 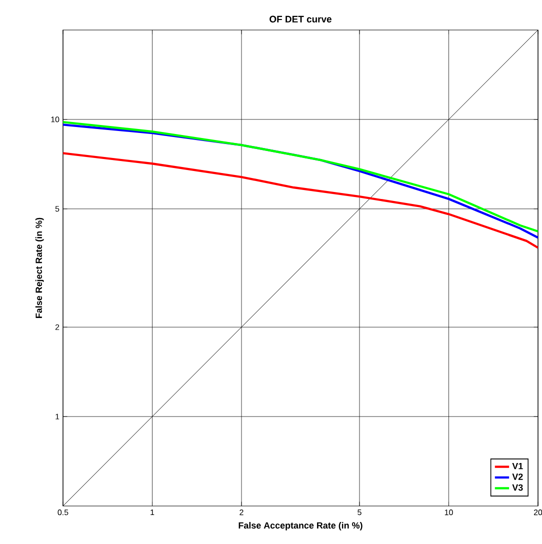 I want to click on legend-label: V3, so click(x=517, y=487).